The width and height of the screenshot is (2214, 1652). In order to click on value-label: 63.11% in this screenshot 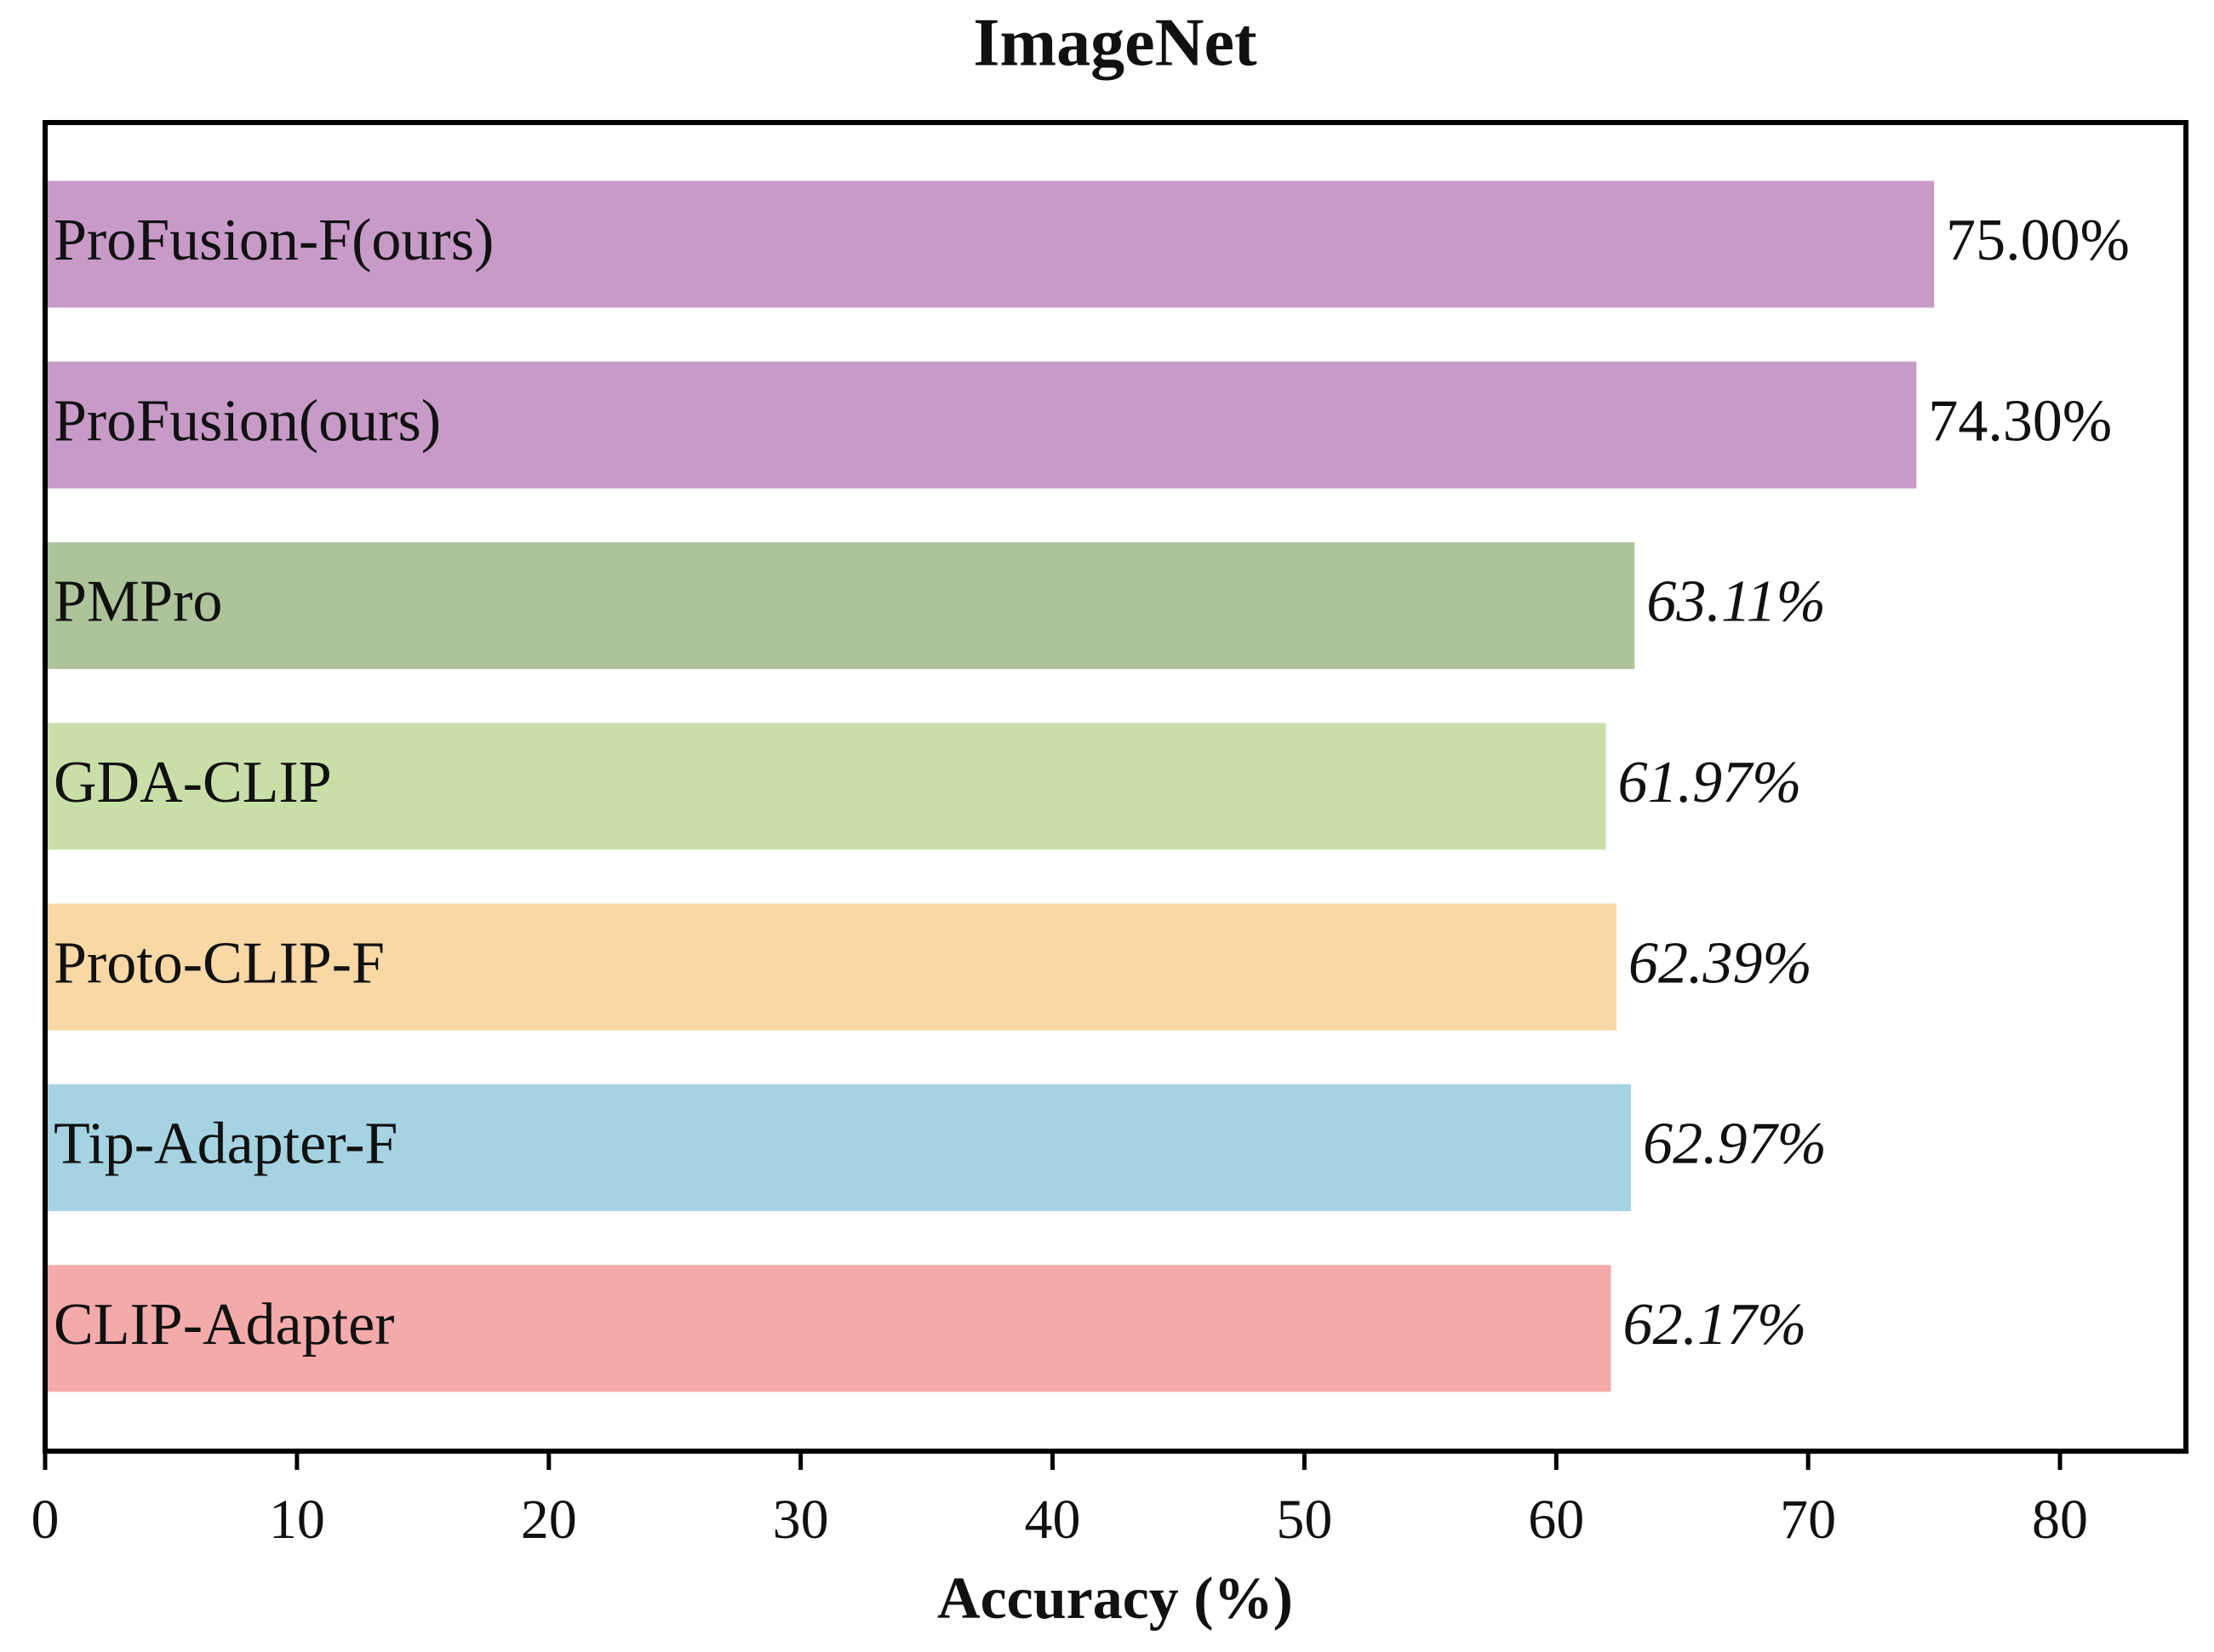, I will do `click(1736, 602)`.